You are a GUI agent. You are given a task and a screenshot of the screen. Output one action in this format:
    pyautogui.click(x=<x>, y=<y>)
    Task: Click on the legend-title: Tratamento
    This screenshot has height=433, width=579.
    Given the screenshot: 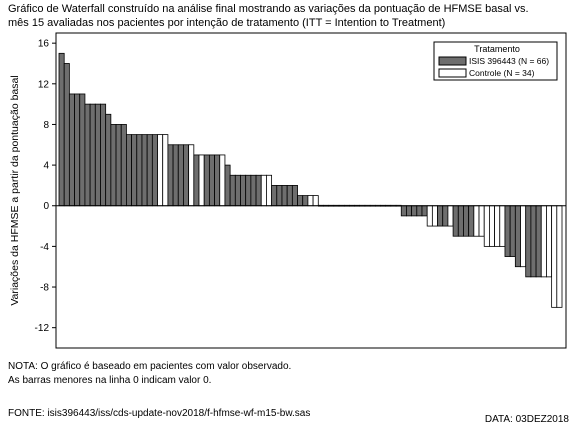 What is the action you would take?
    pyautogui.click(x=497, y=49)
    